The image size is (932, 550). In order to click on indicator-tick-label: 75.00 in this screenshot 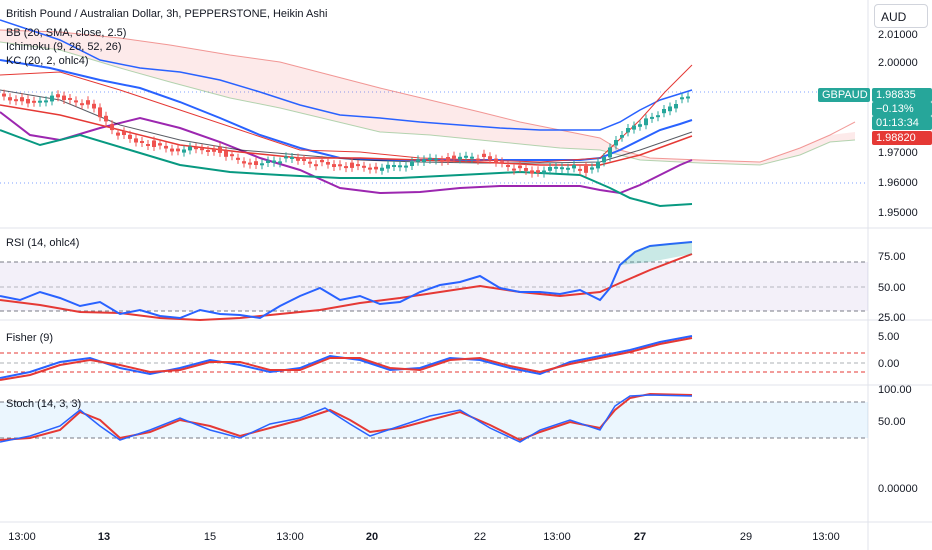, I will do `click(892, 257)`.